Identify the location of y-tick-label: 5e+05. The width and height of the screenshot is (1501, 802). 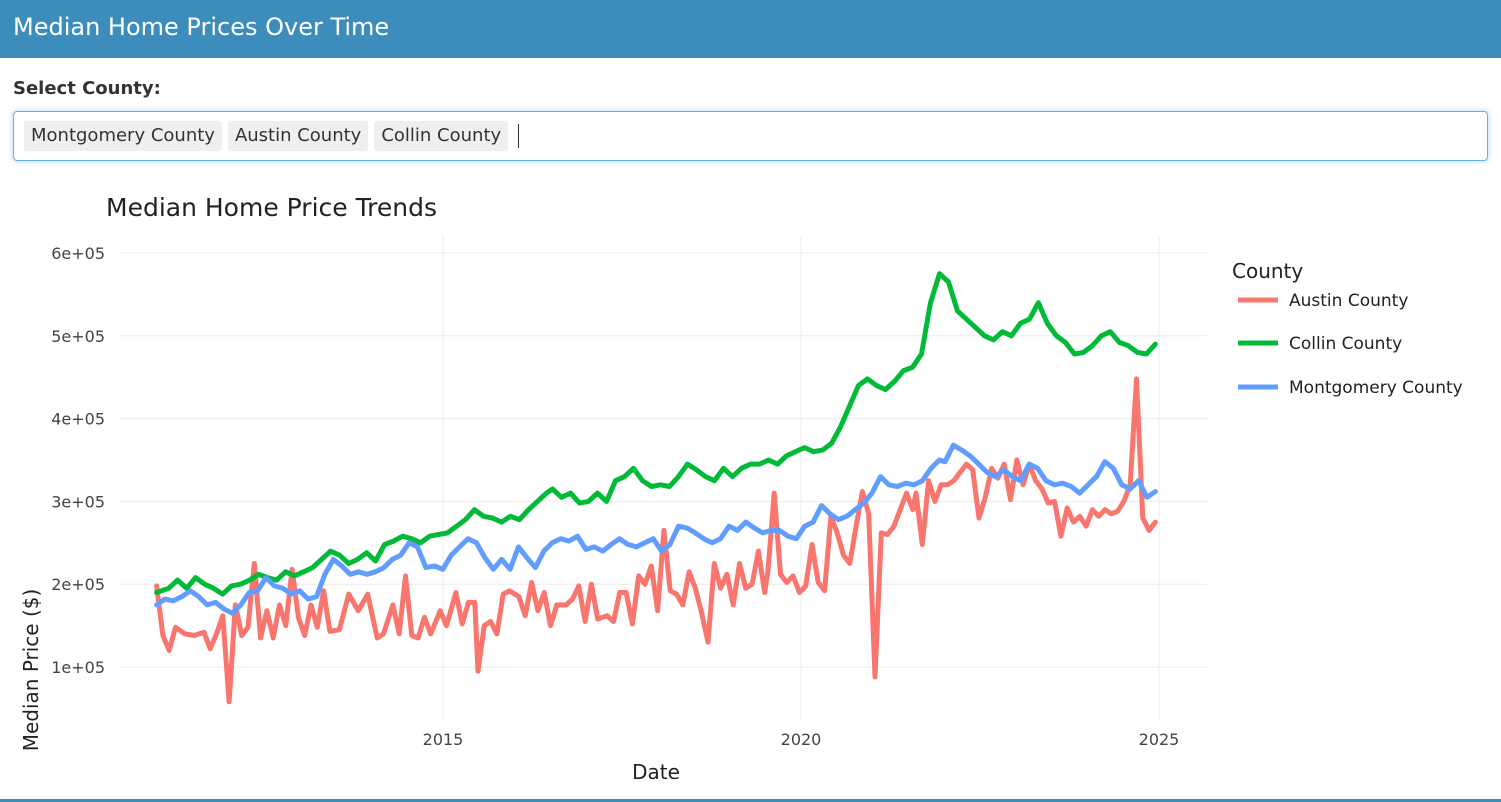
(78, 336).